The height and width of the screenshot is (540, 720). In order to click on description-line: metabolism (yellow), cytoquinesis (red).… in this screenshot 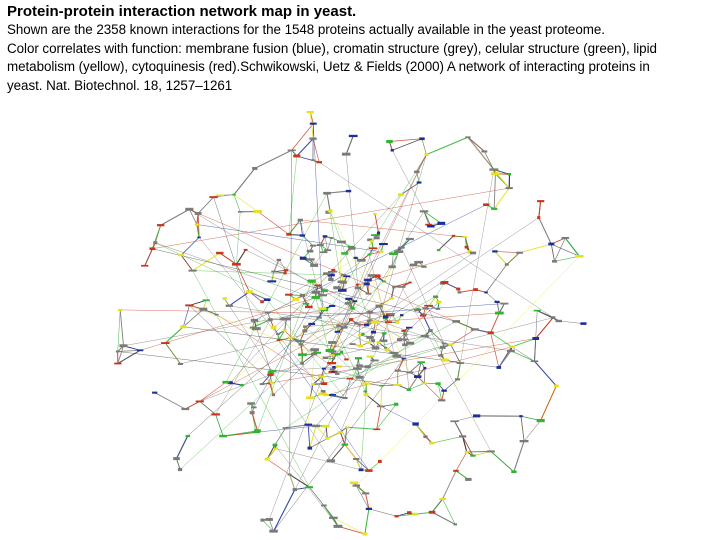, I will do `click(328, 67)`.